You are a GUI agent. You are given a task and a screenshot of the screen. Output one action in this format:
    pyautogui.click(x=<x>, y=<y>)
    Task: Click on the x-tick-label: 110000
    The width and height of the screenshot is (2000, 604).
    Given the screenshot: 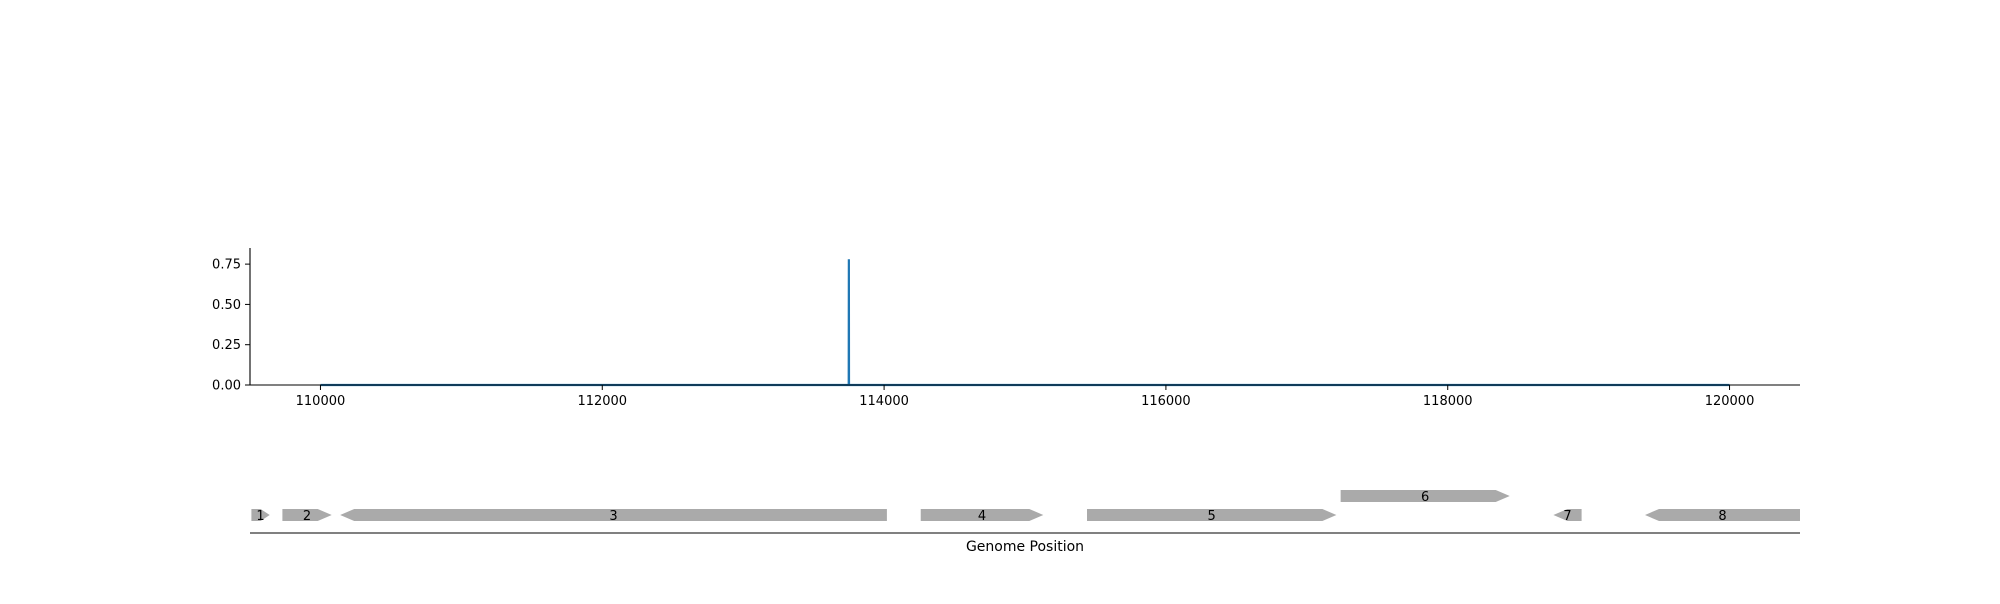 What is the action you would take?
    pyautogui.click(x=321, y=401)
    